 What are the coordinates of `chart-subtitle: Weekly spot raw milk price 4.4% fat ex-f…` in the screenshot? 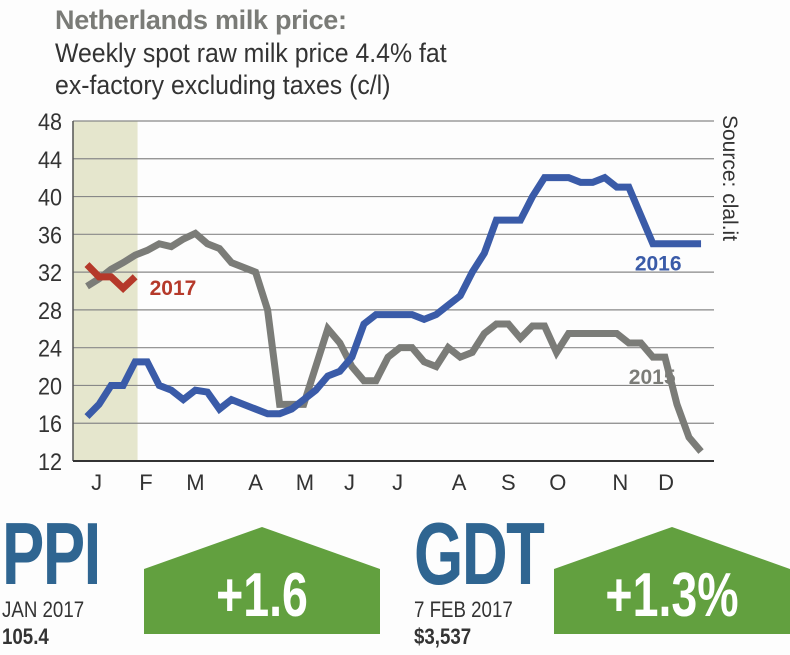 It's located at (251, 69).